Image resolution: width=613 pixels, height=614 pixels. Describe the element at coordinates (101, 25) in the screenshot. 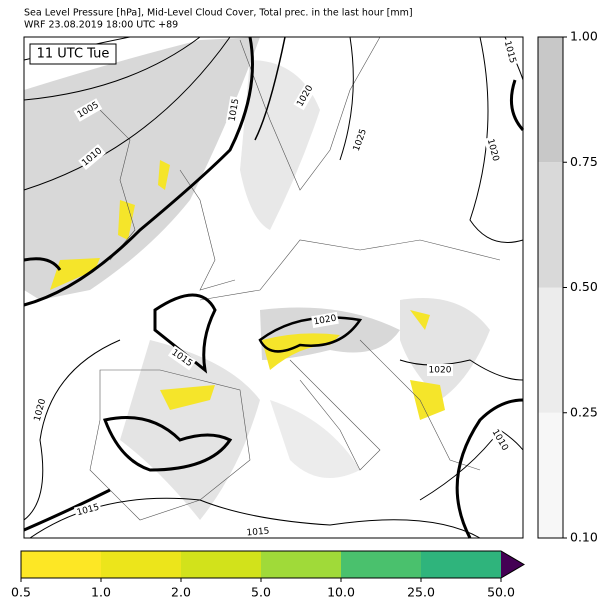

I see `title-line: WRF 23.08.2019 18:00 UTC +89` at that location.